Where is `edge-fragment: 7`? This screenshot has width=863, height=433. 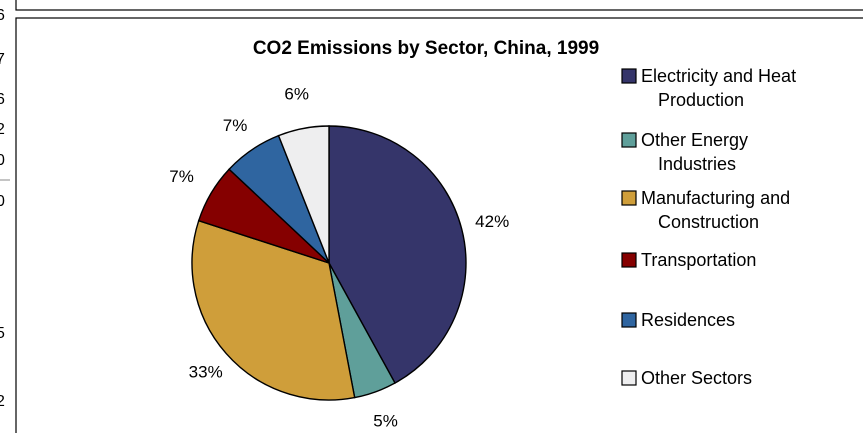 edge-fragment: 7 is located at coordinates (2, 59).